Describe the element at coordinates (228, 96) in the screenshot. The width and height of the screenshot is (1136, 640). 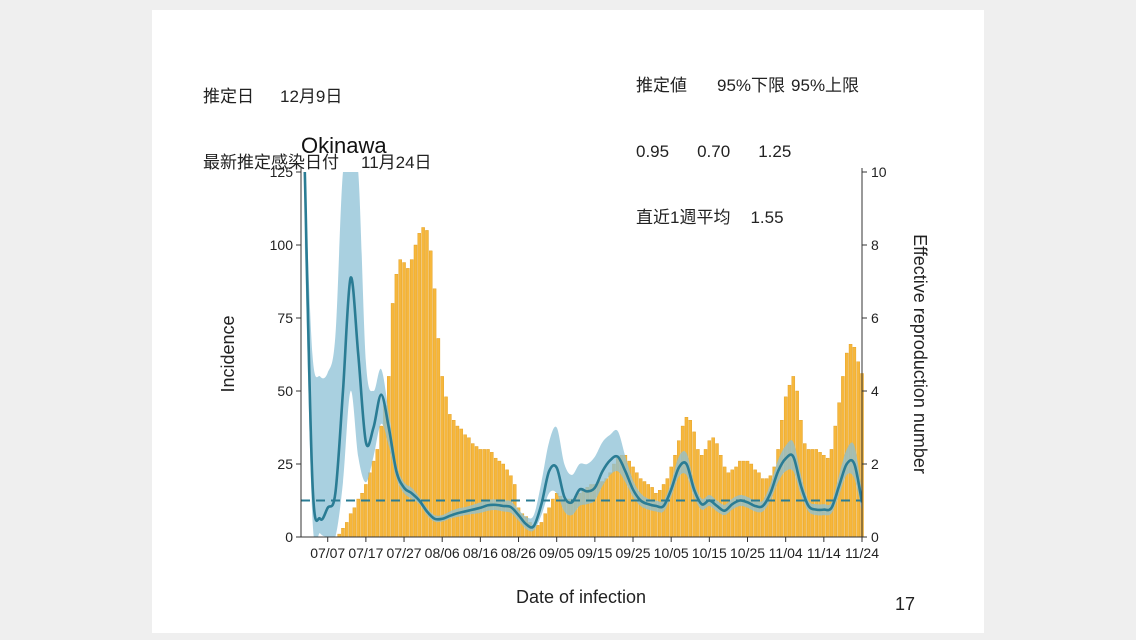
I see `estimate-date-label: 推定日` at that location.